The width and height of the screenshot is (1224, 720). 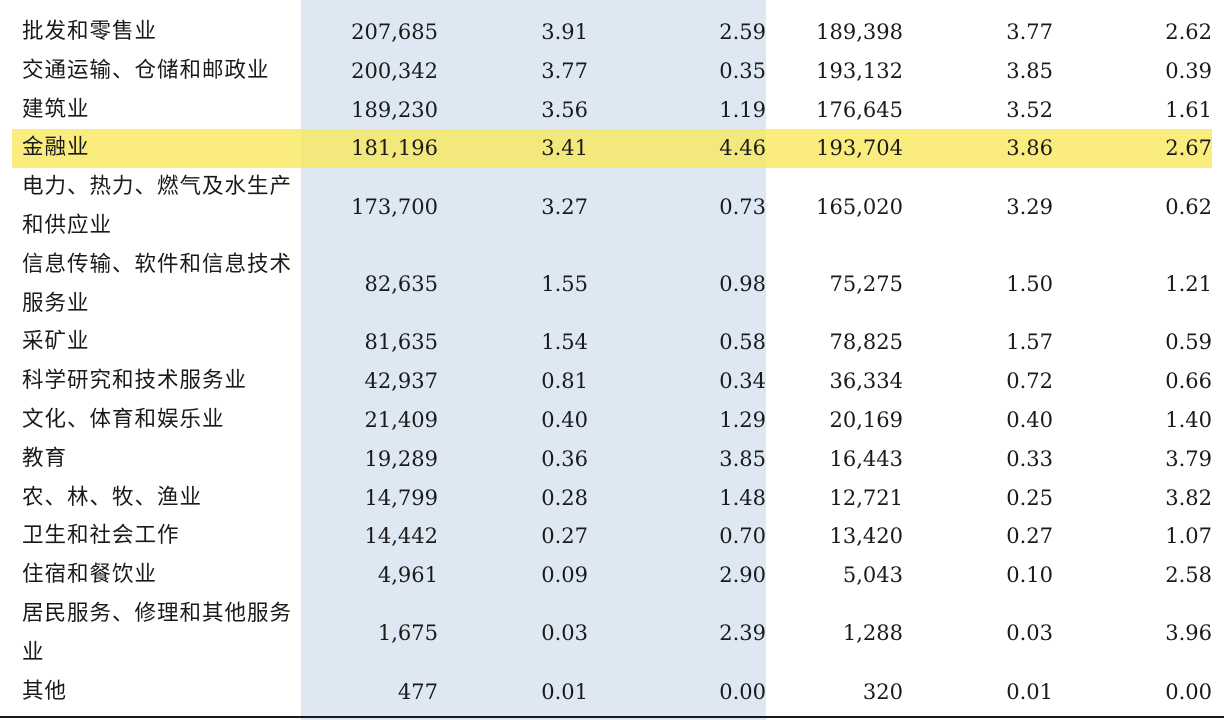 I want to click on industry-name-cell: 住宿和餐饮业, so click(x=90, y=575).